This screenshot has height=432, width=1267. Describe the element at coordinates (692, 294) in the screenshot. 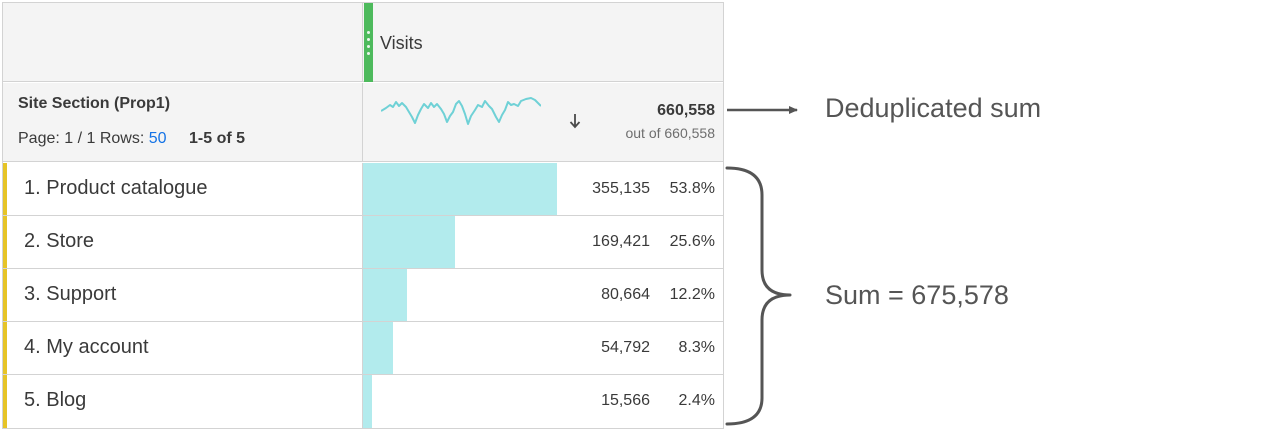

I see `row-percent: 12.2%` at that location.